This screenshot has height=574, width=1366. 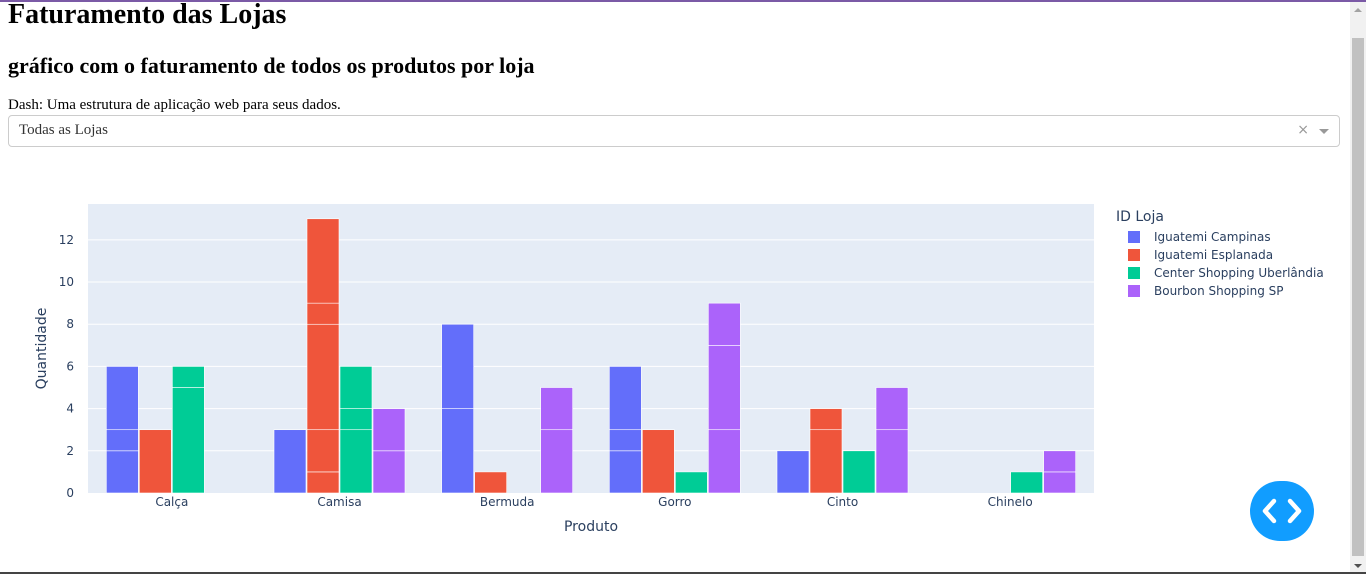 What do you see at coordinates (1239, 273) in the screenshot?
I see `legend-item-label: Center Shopping Uberlândia` at bounding box center [1239, 273].